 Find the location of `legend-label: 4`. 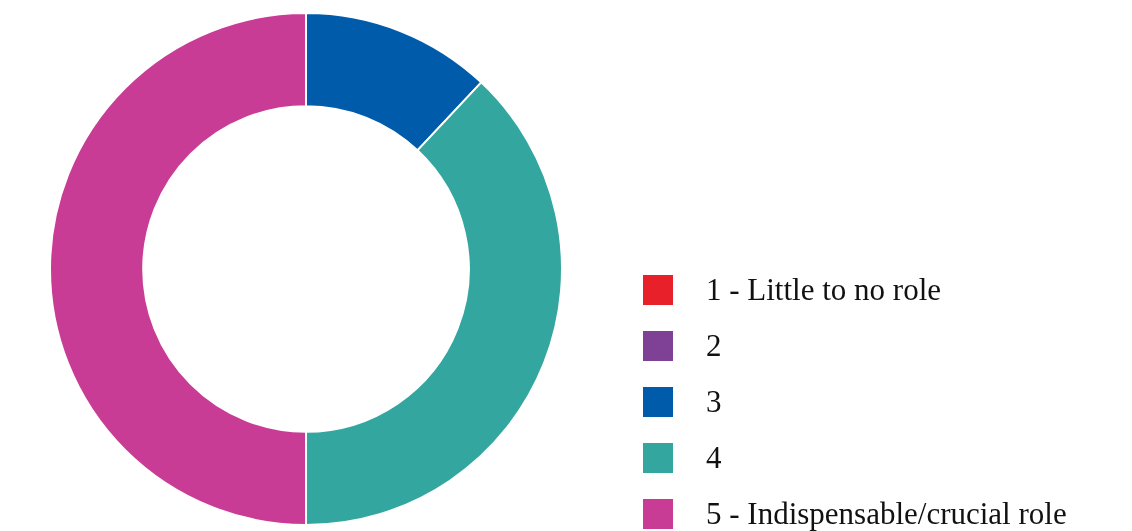

legend-label: 4 is located at coordinates (714, 457).